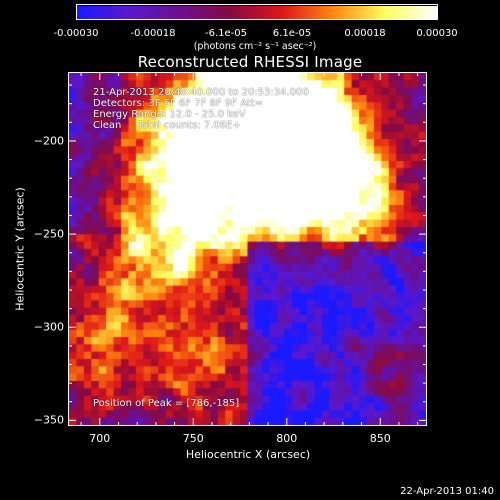 This screenshot has height=500, width=500. Describe the element at coordinates (437, 33) in the screenshot. I see `colorbar-tick-label: 0.00030` at that location.